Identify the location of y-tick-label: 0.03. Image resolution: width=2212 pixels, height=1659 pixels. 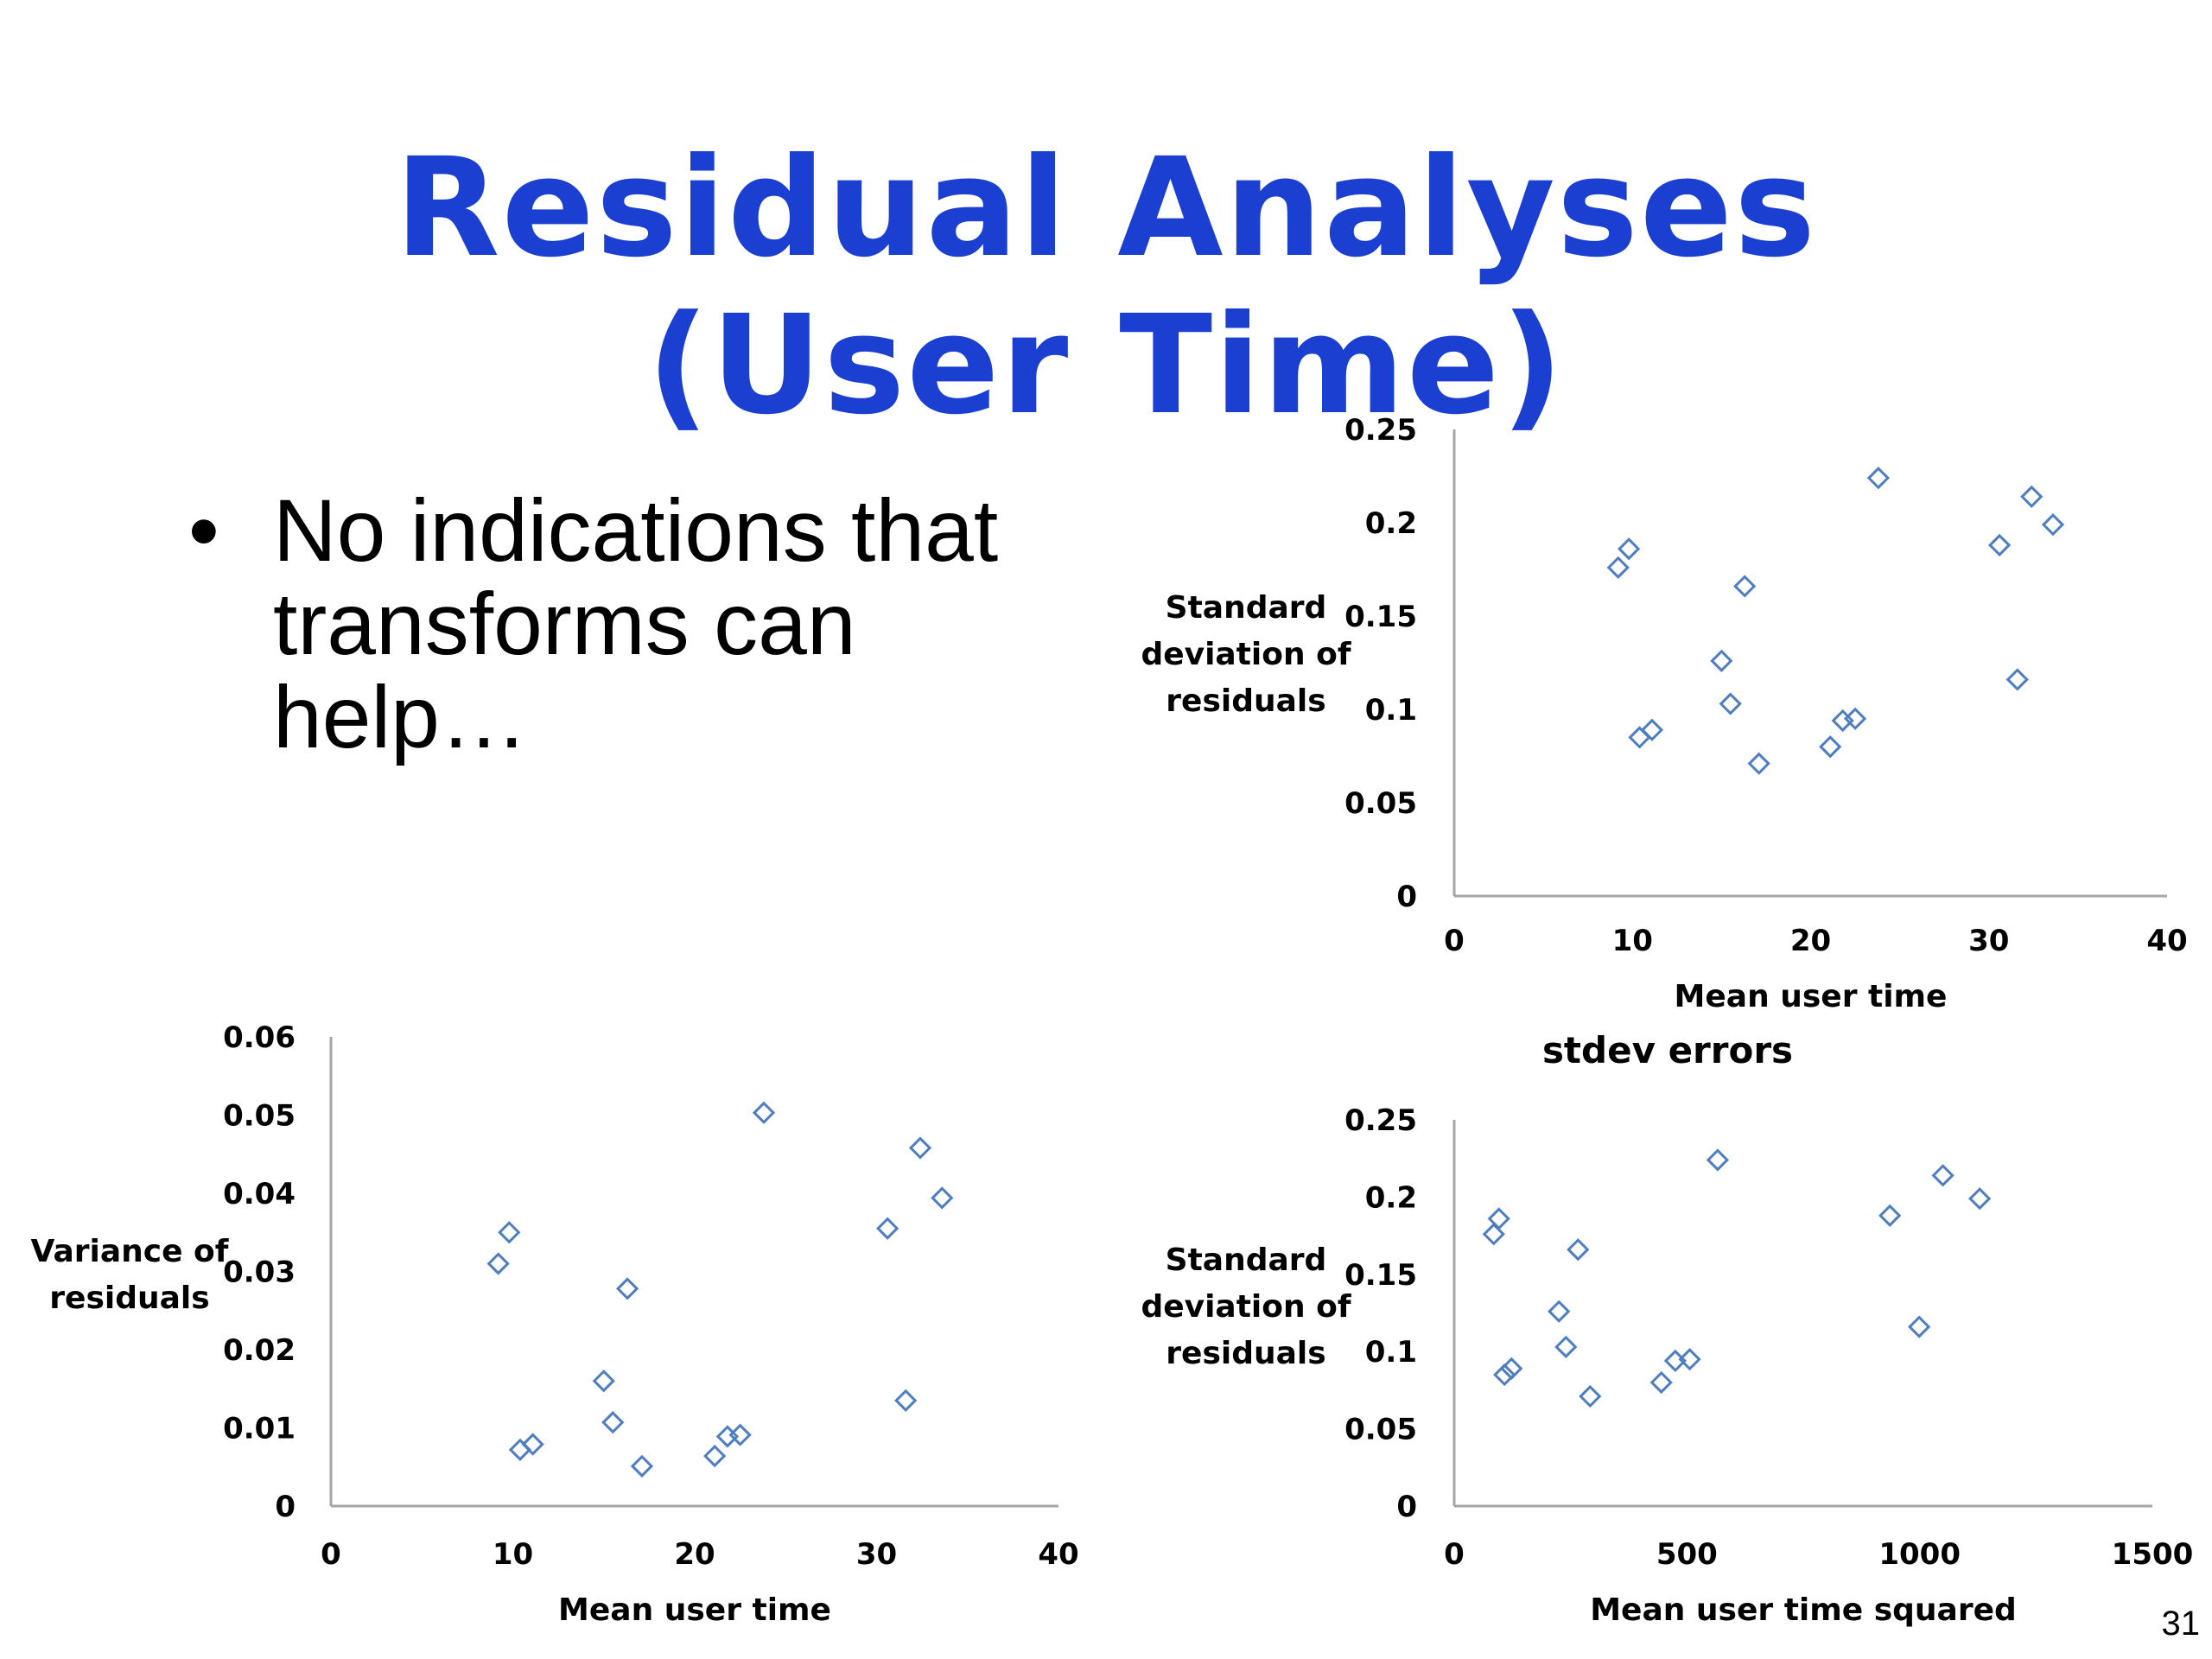
(259, 1272).